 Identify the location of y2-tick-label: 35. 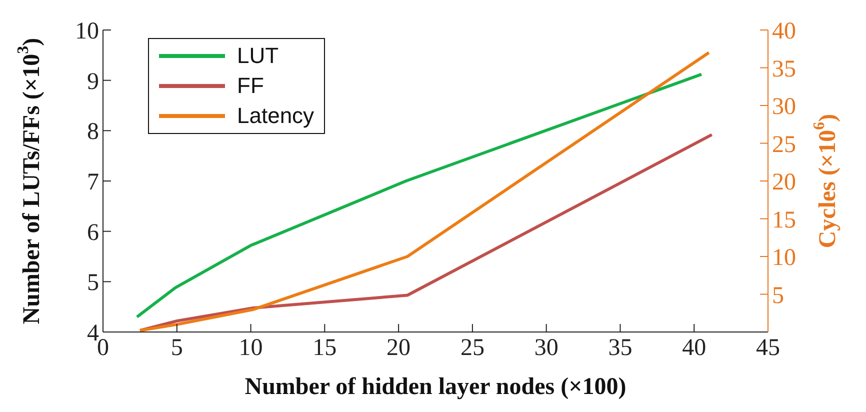
(784, 69).